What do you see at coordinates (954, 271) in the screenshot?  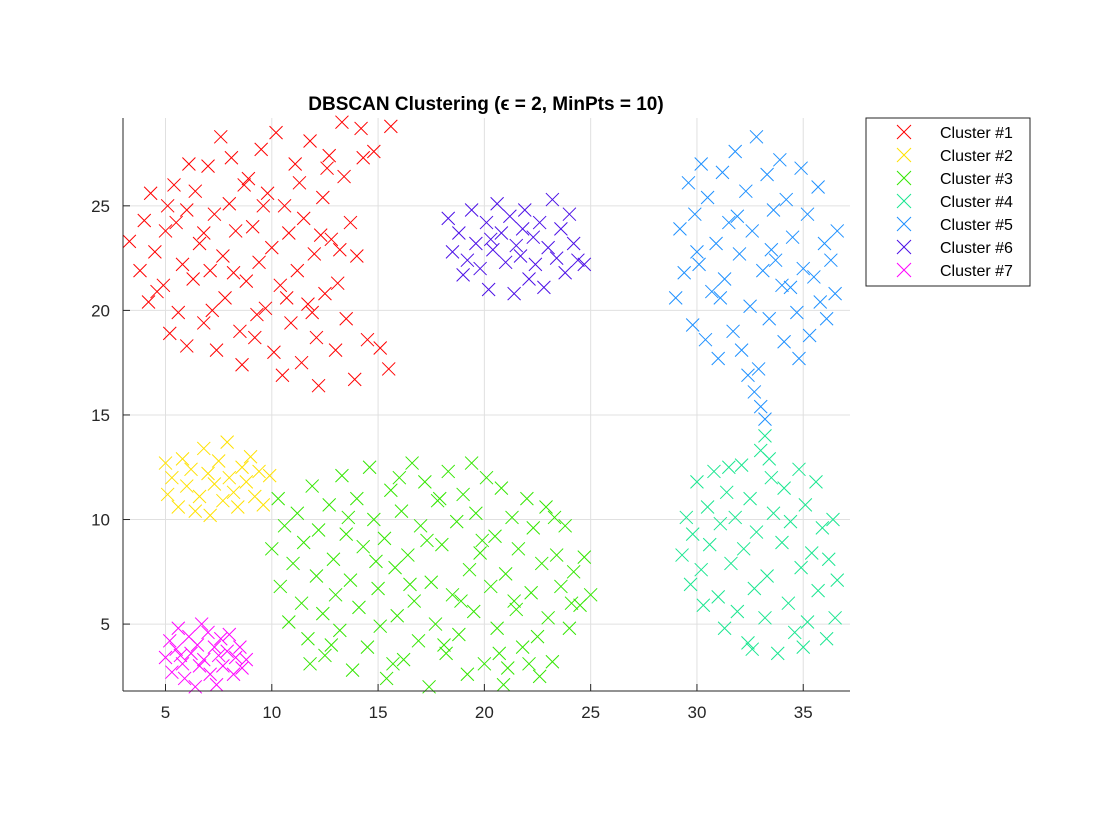 I see `legend-item-cluster-7: Cluster #7` at bounding box center [954, 271].